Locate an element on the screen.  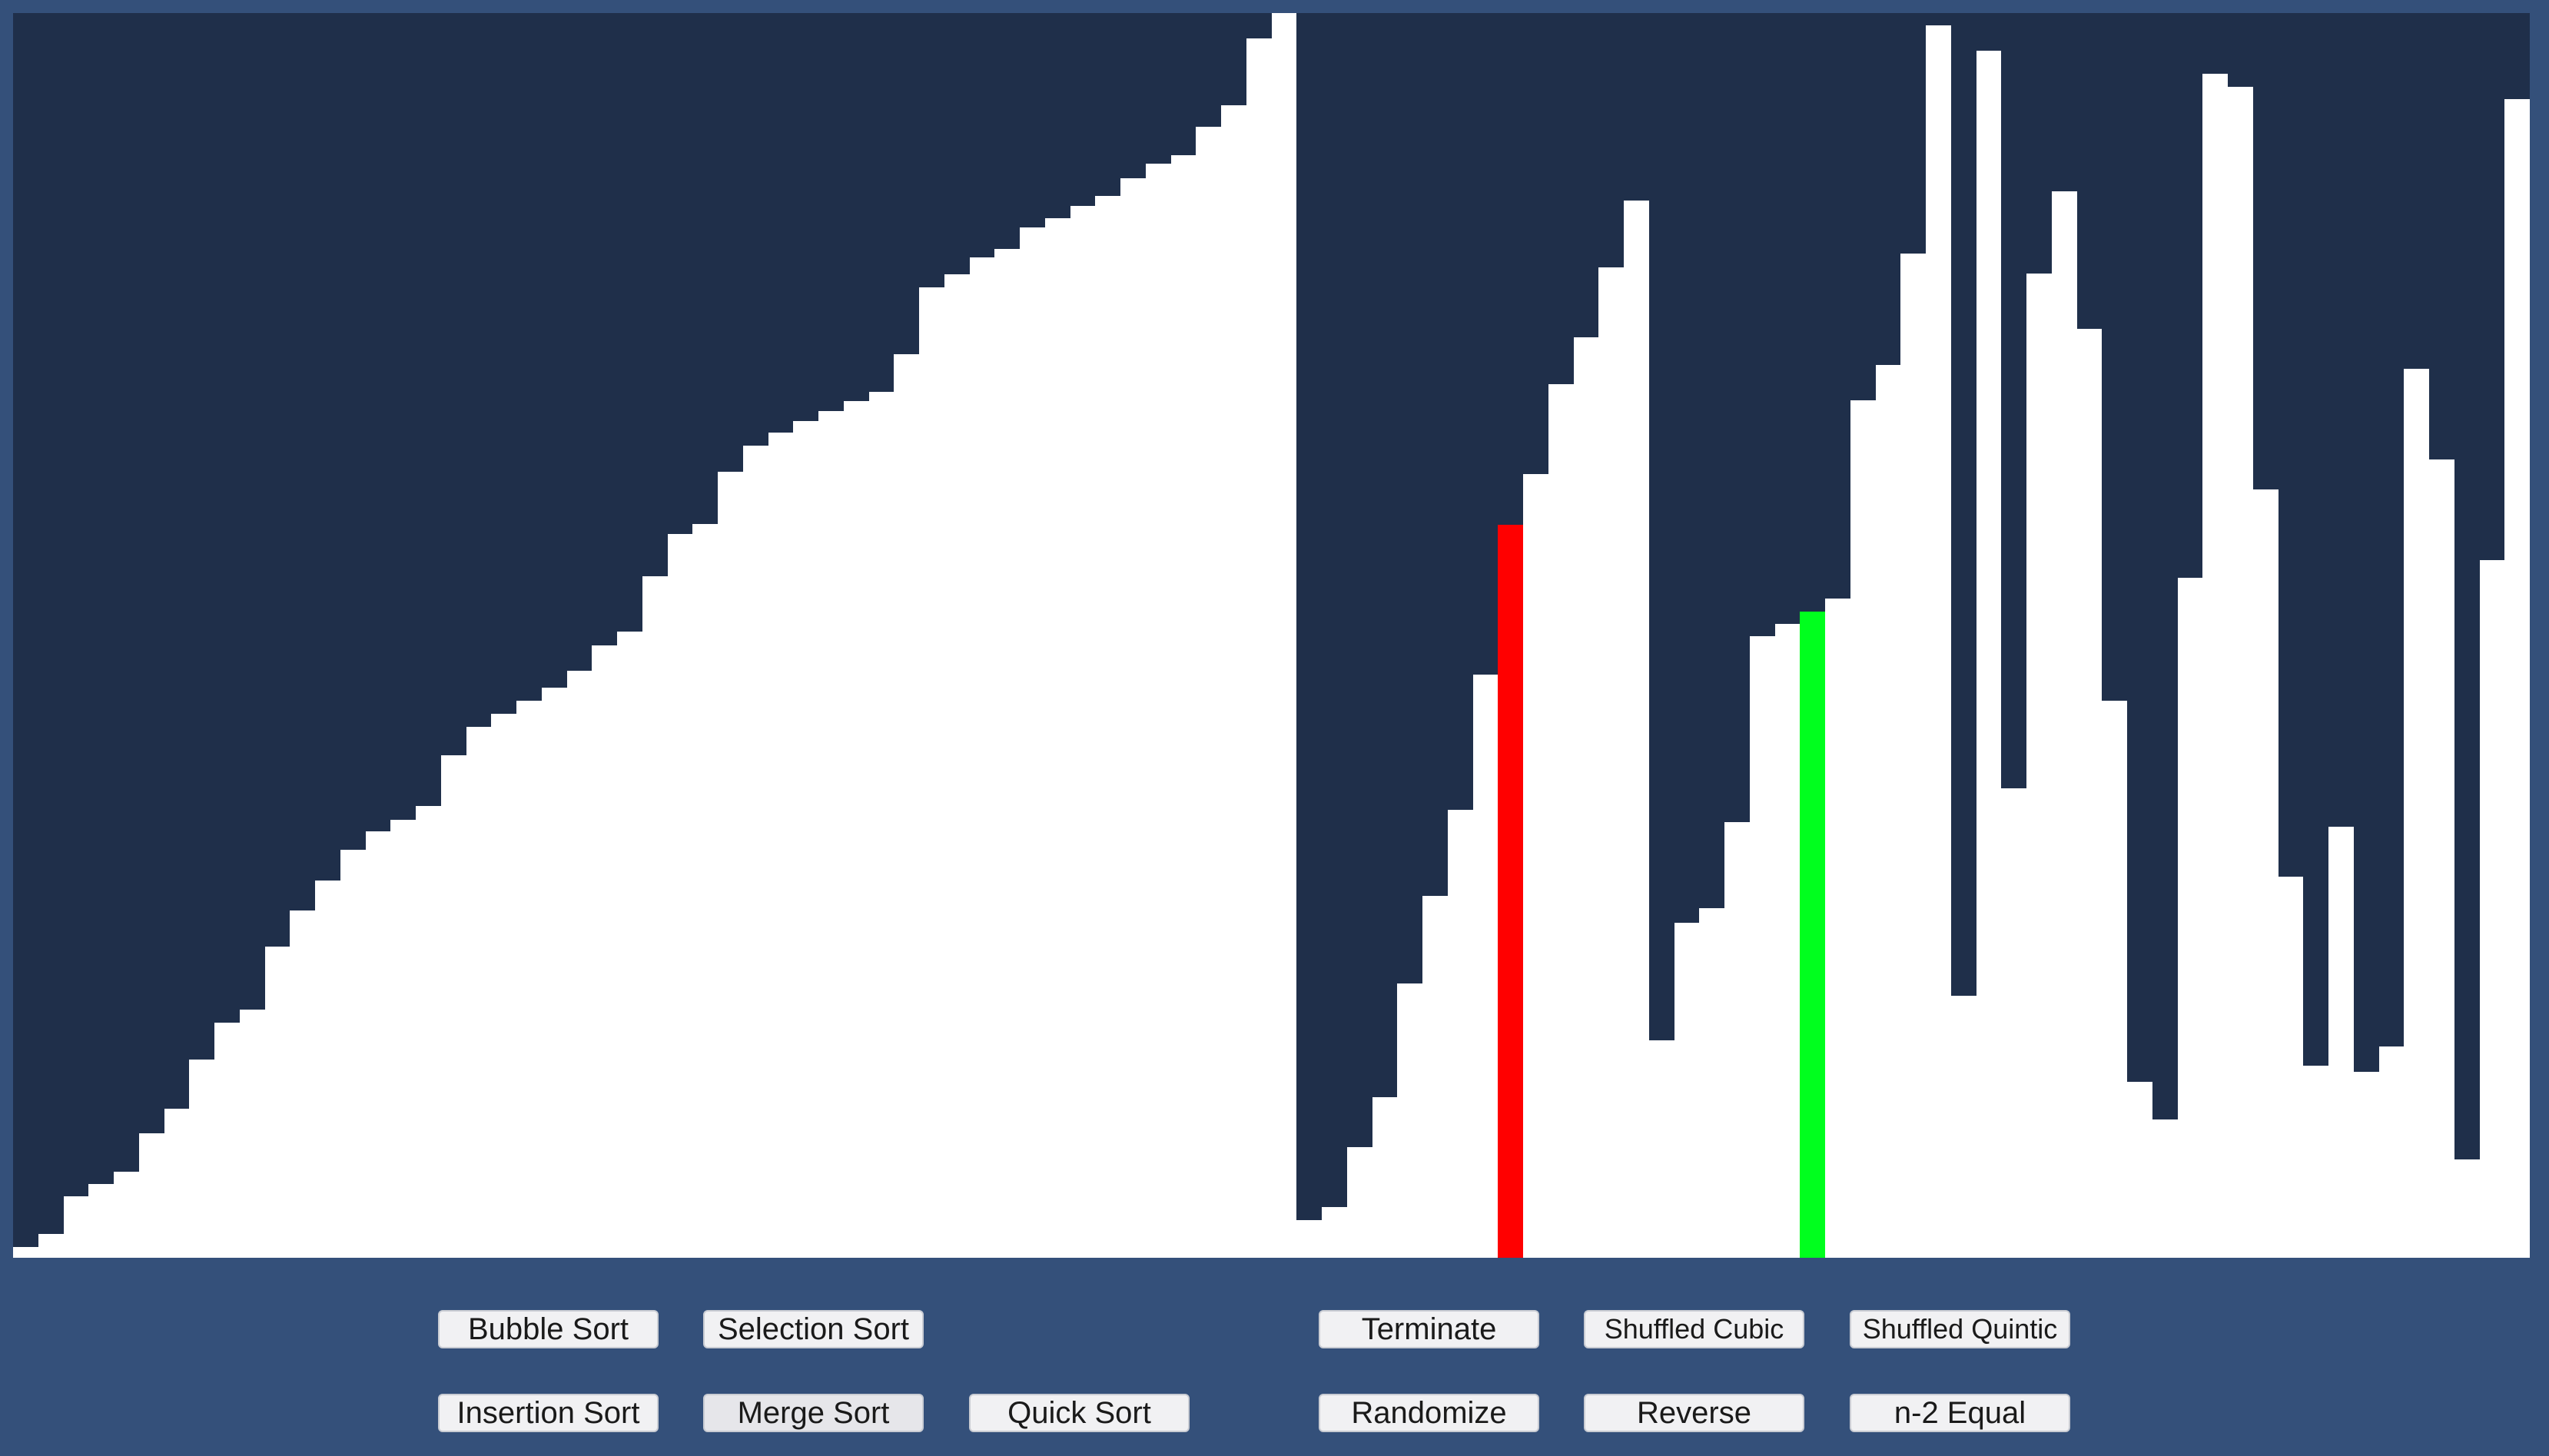
bubble-sort-button: Bubble Sort is located at coordinates (548, 1329).